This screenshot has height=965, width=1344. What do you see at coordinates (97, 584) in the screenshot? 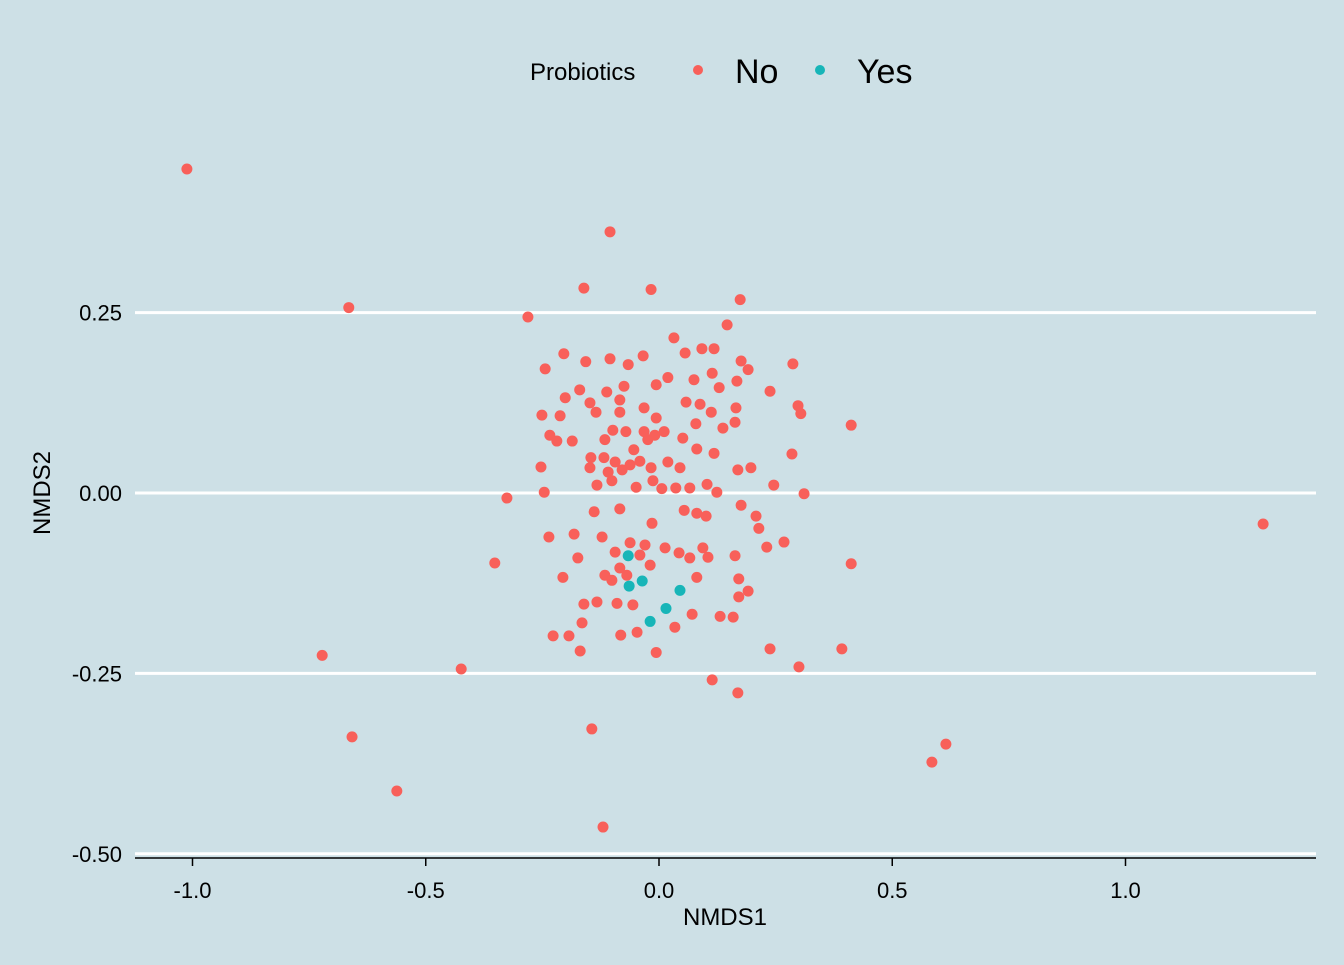
I see `y-axis-ticks: 0.25 0.00 -0.25 -0.50` at bounding box center [97, 584].